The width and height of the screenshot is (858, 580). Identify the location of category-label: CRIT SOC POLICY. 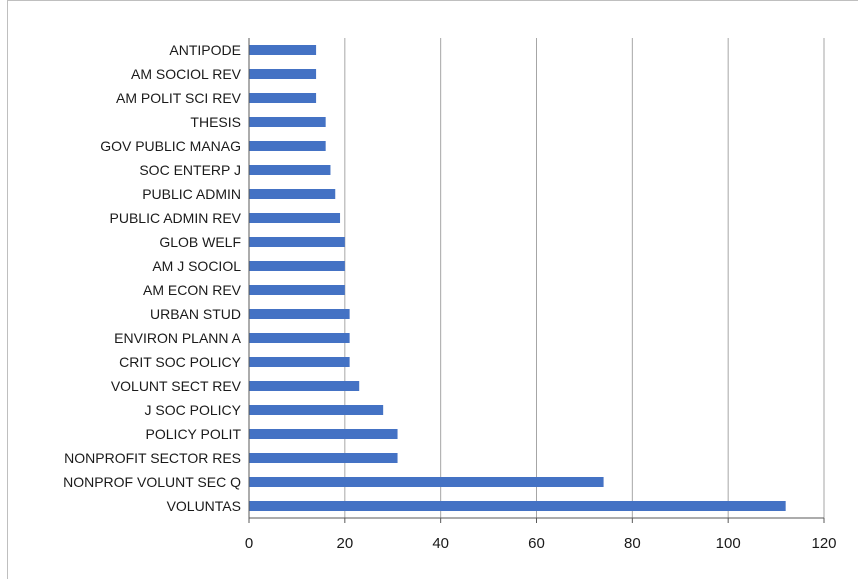
(180, 362).